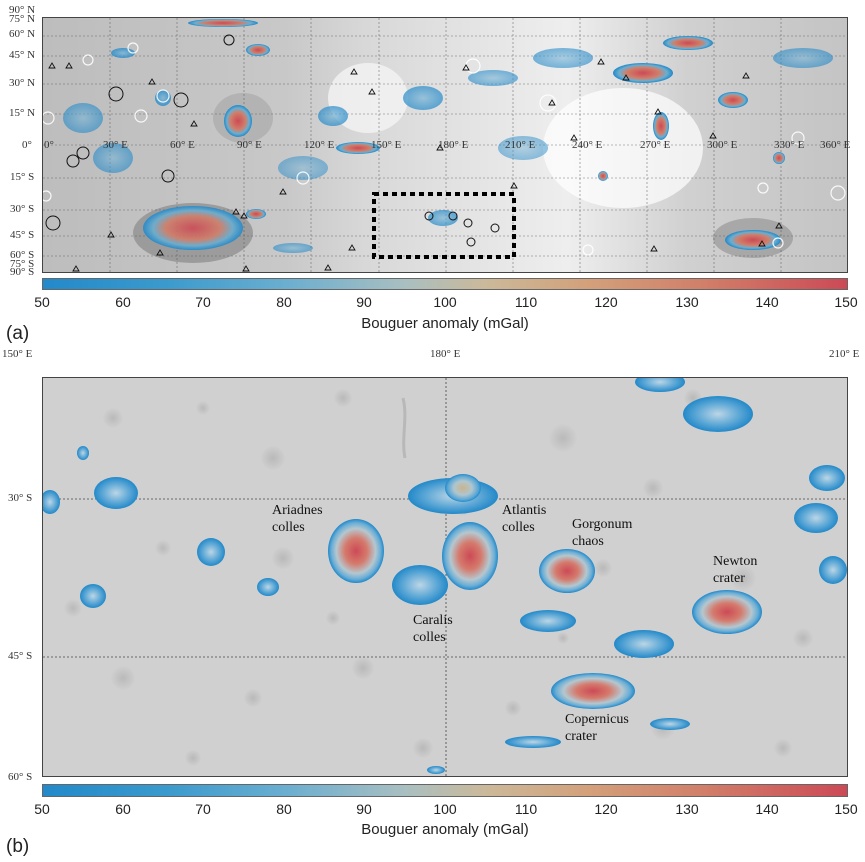  I want to click on colorbar-b-title: Bouguer anomaly (mGal), so click(445, 829).